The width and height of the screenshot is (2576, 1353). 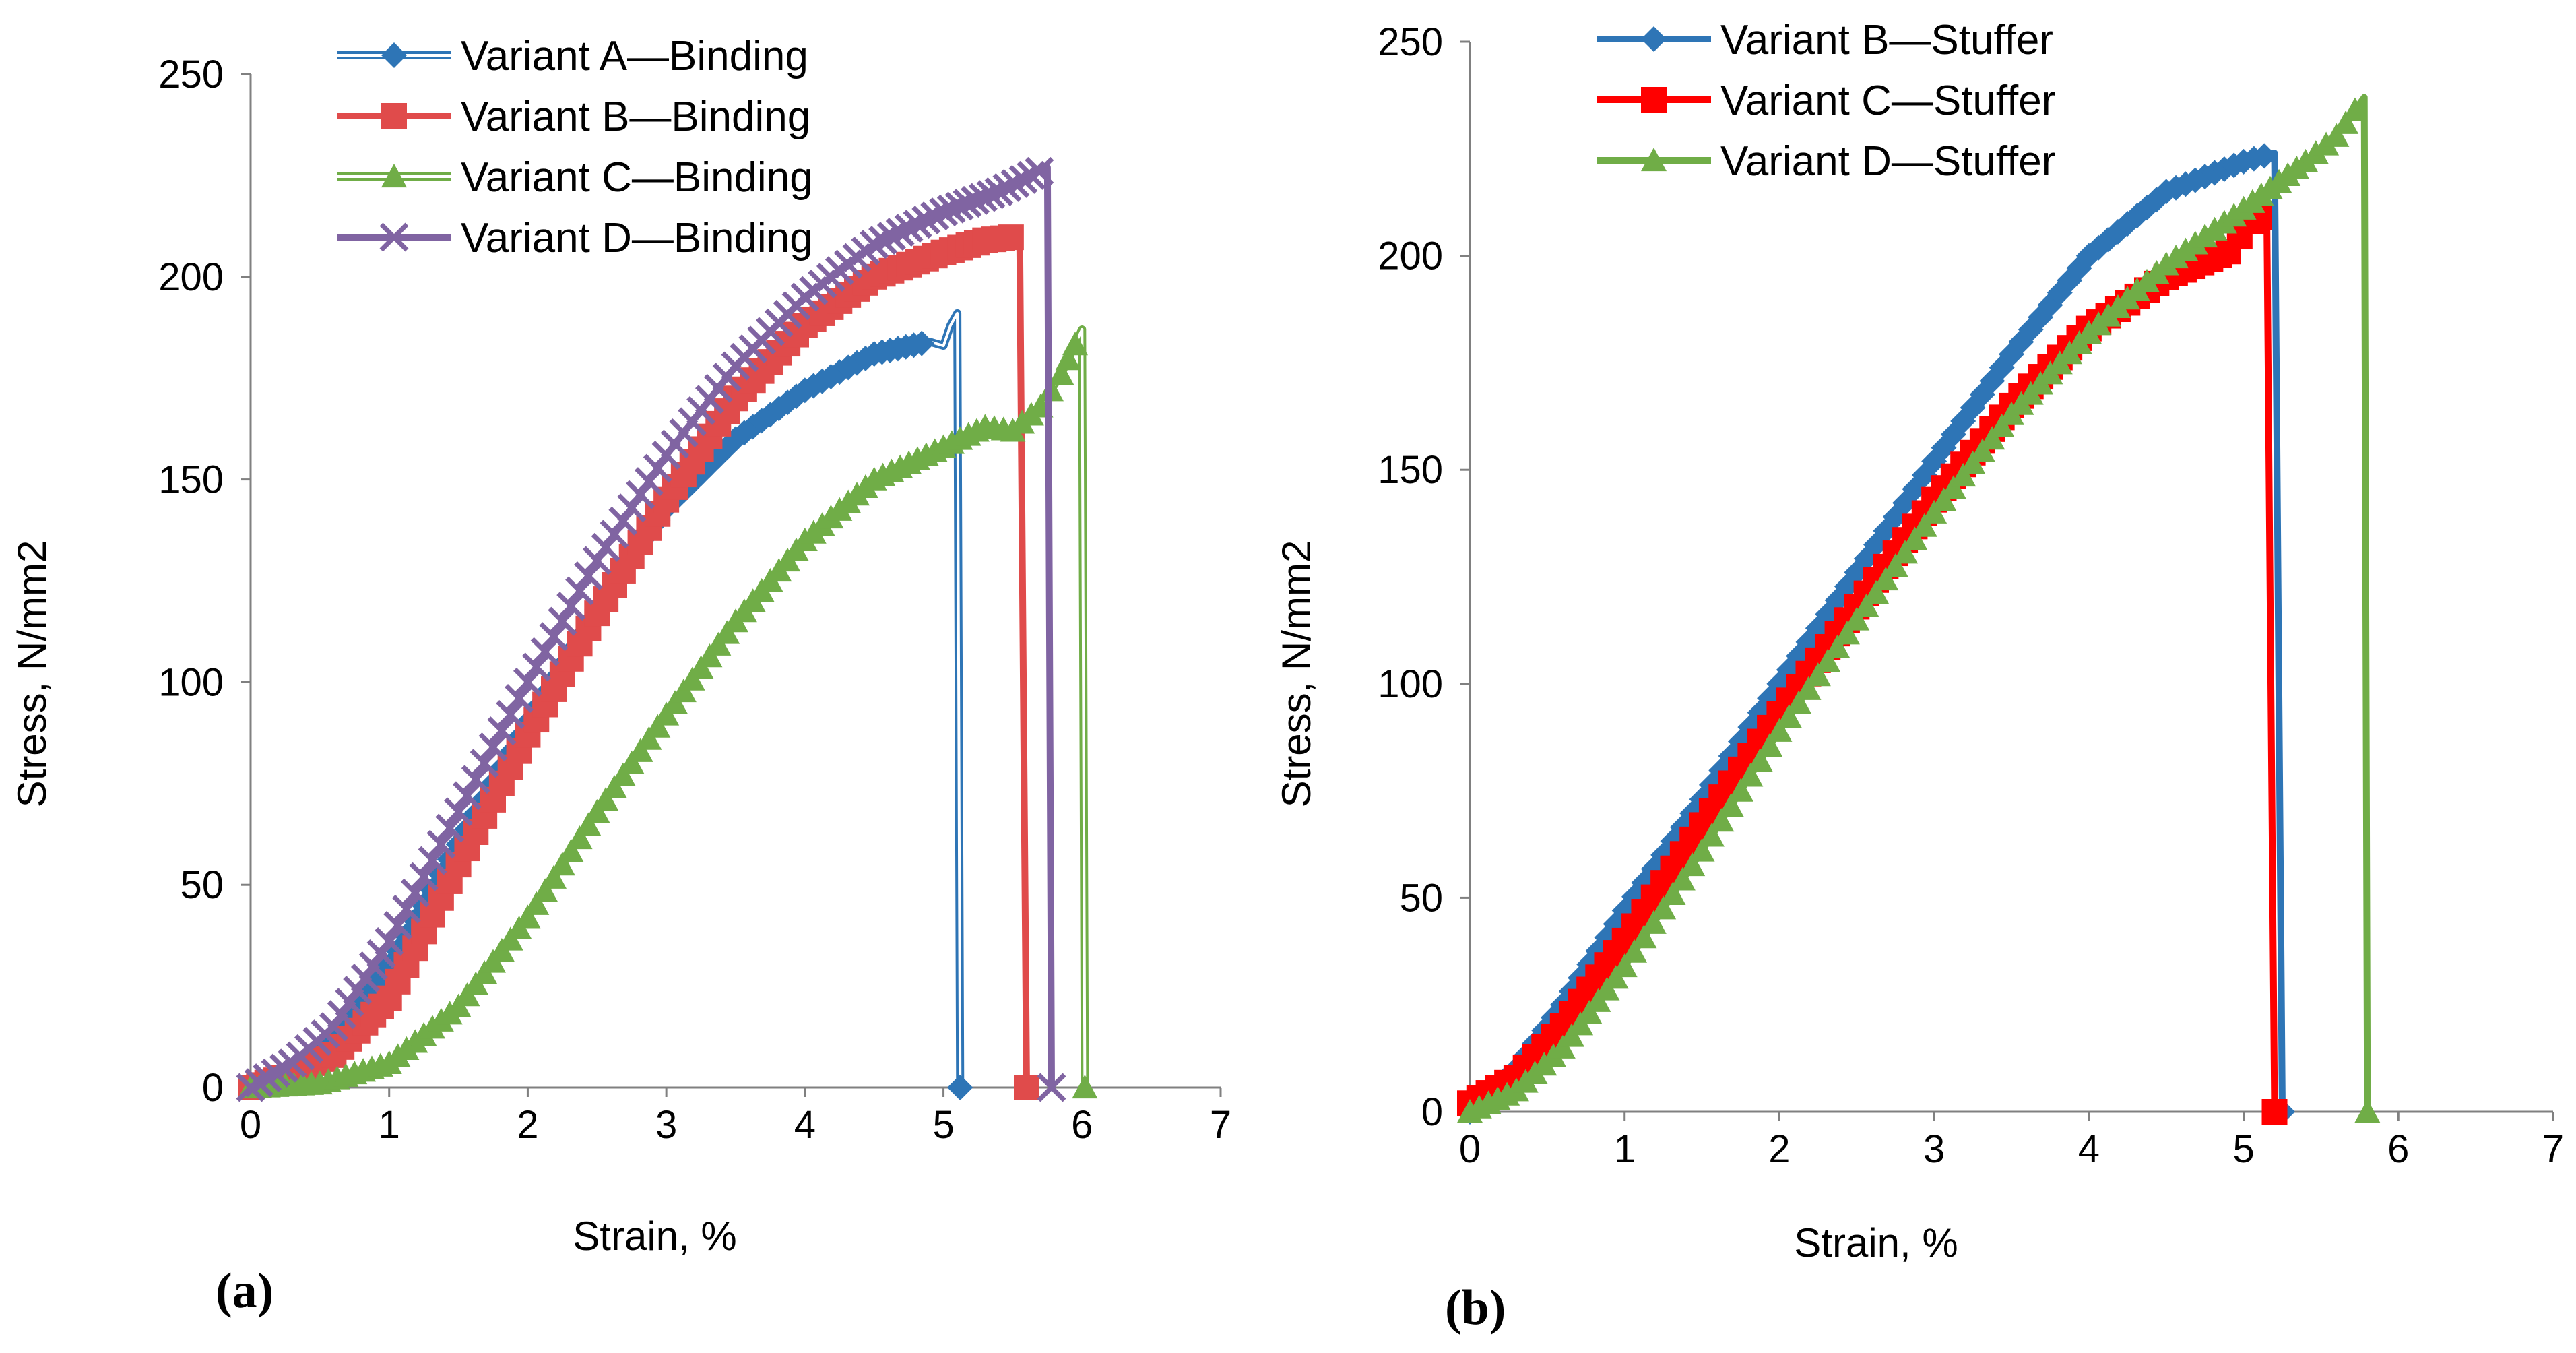 I want to click on y-tick-label: 0, so click(x=1432, y=1112).